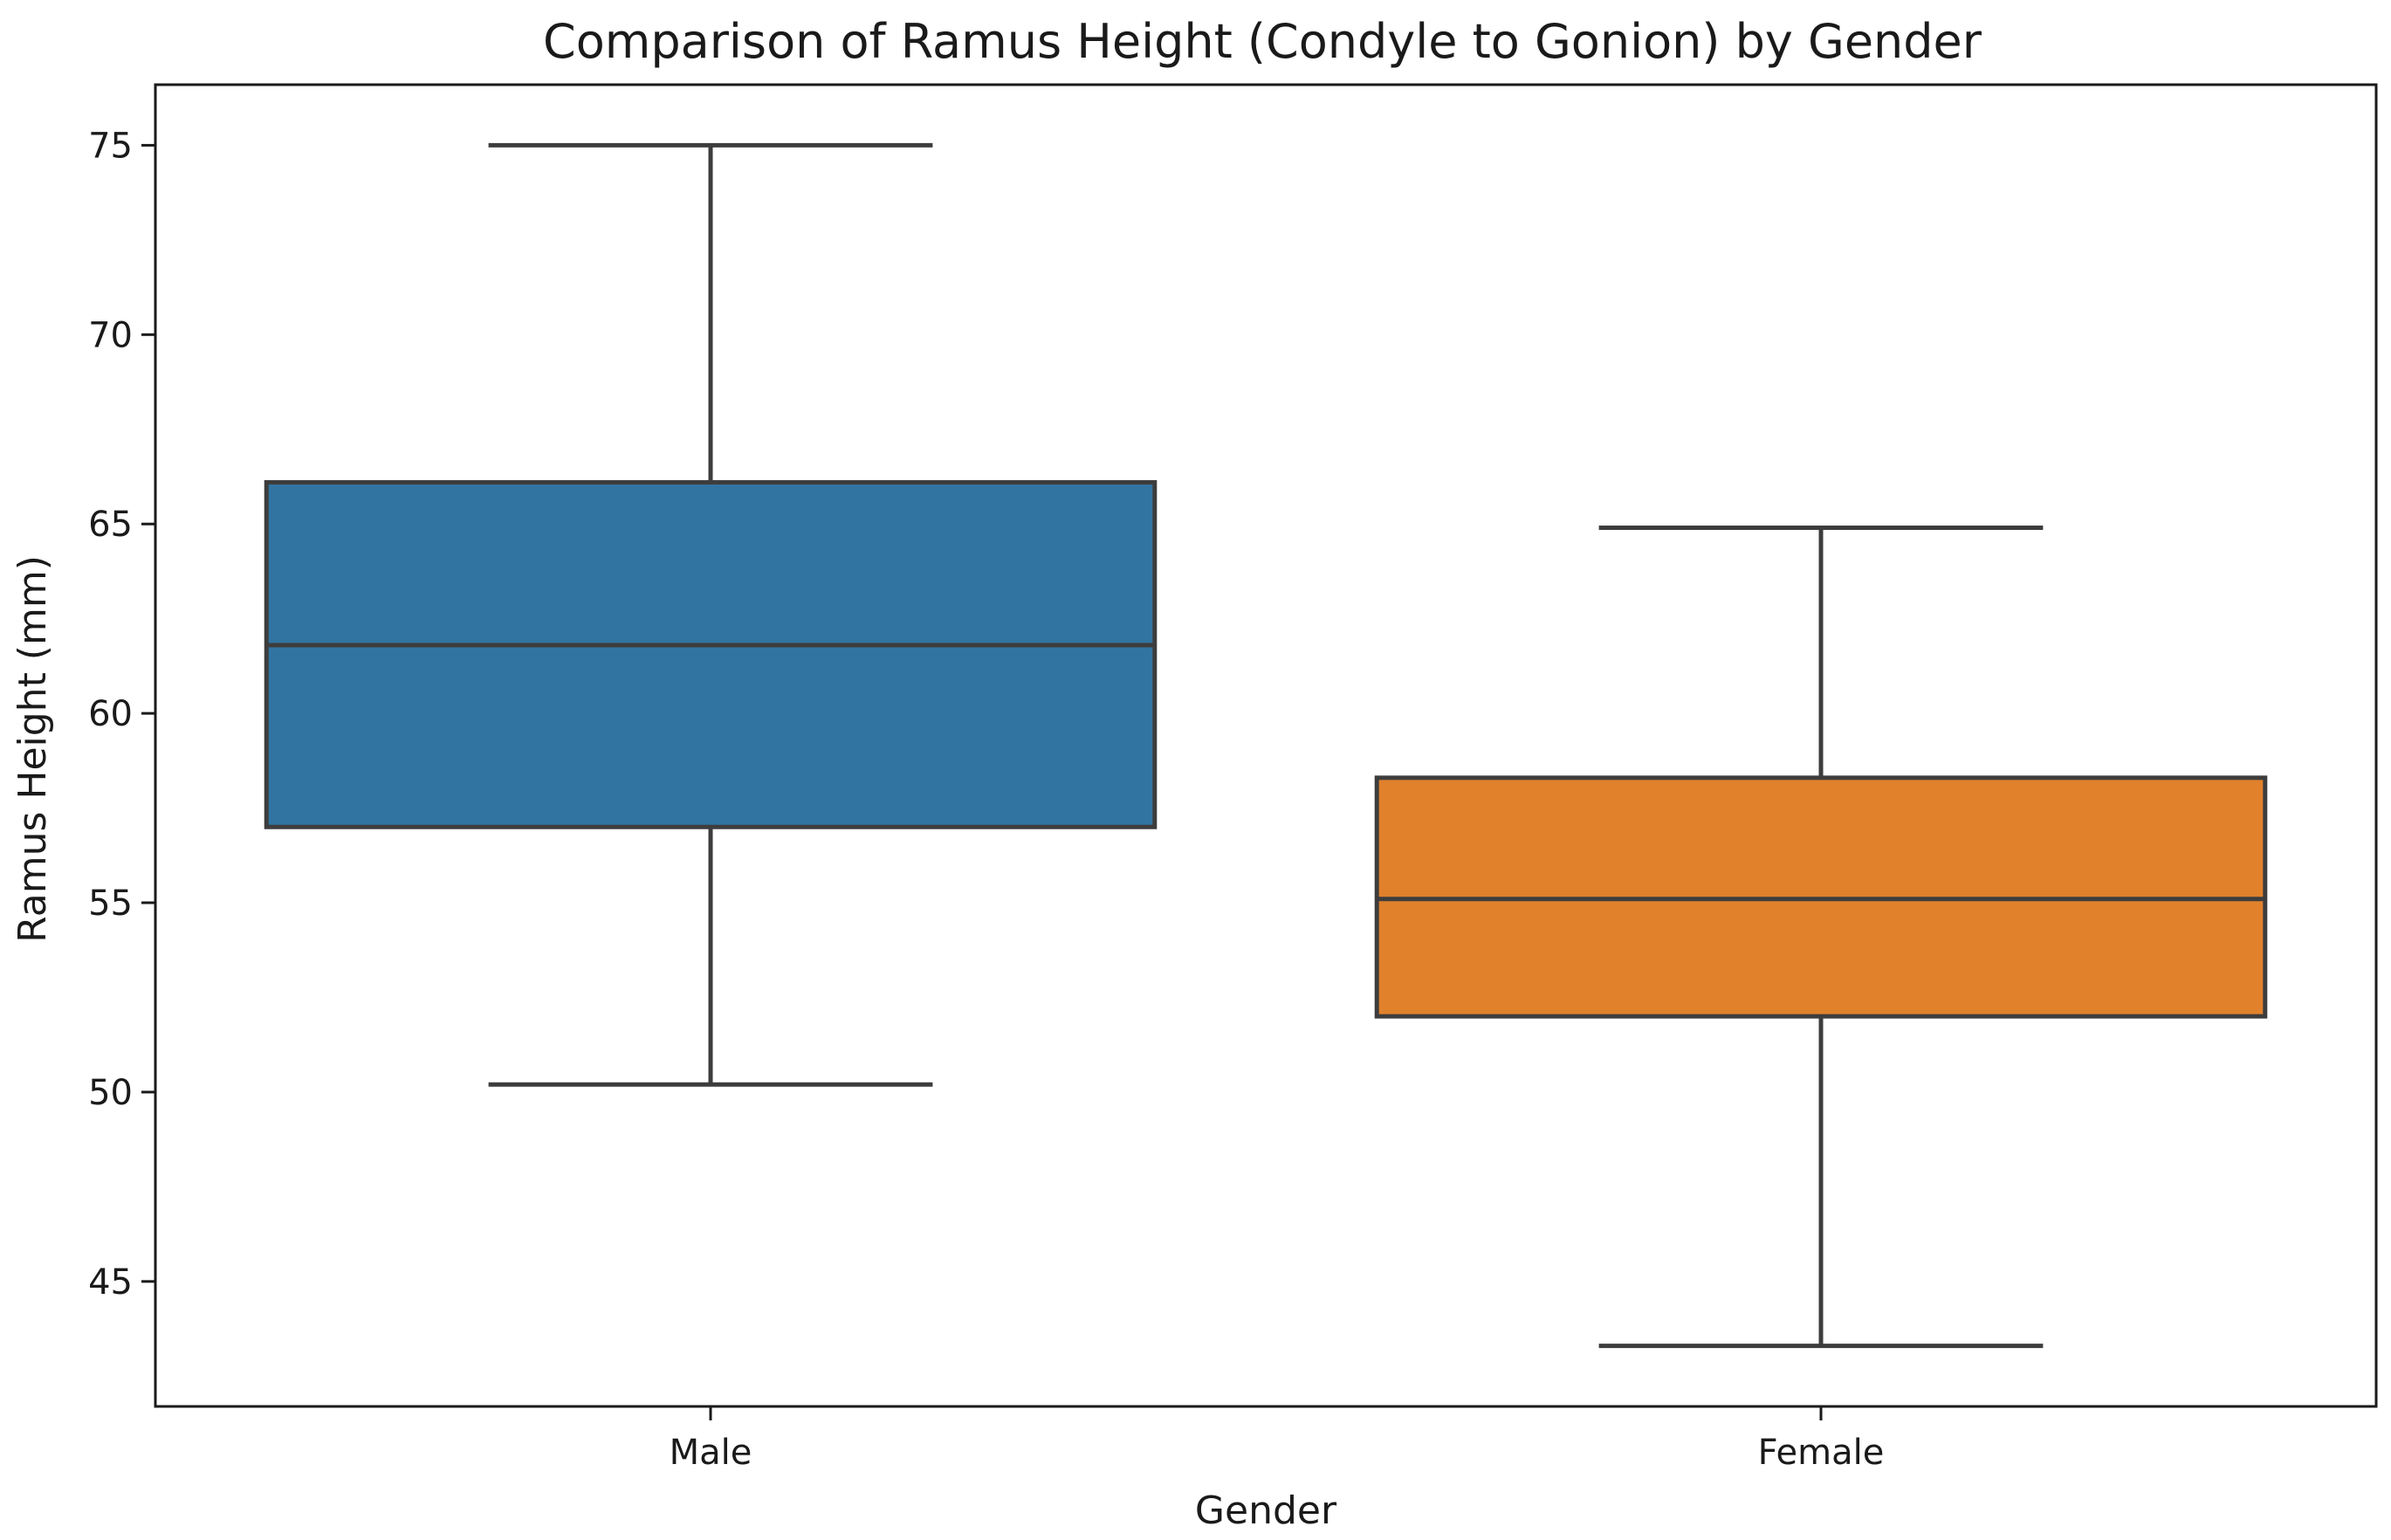 The height and width of the screenshot is (1540, 2391). Describe the element at coordinates (711, 654) in the screenshot. I see `box-iqr-male` at that location.